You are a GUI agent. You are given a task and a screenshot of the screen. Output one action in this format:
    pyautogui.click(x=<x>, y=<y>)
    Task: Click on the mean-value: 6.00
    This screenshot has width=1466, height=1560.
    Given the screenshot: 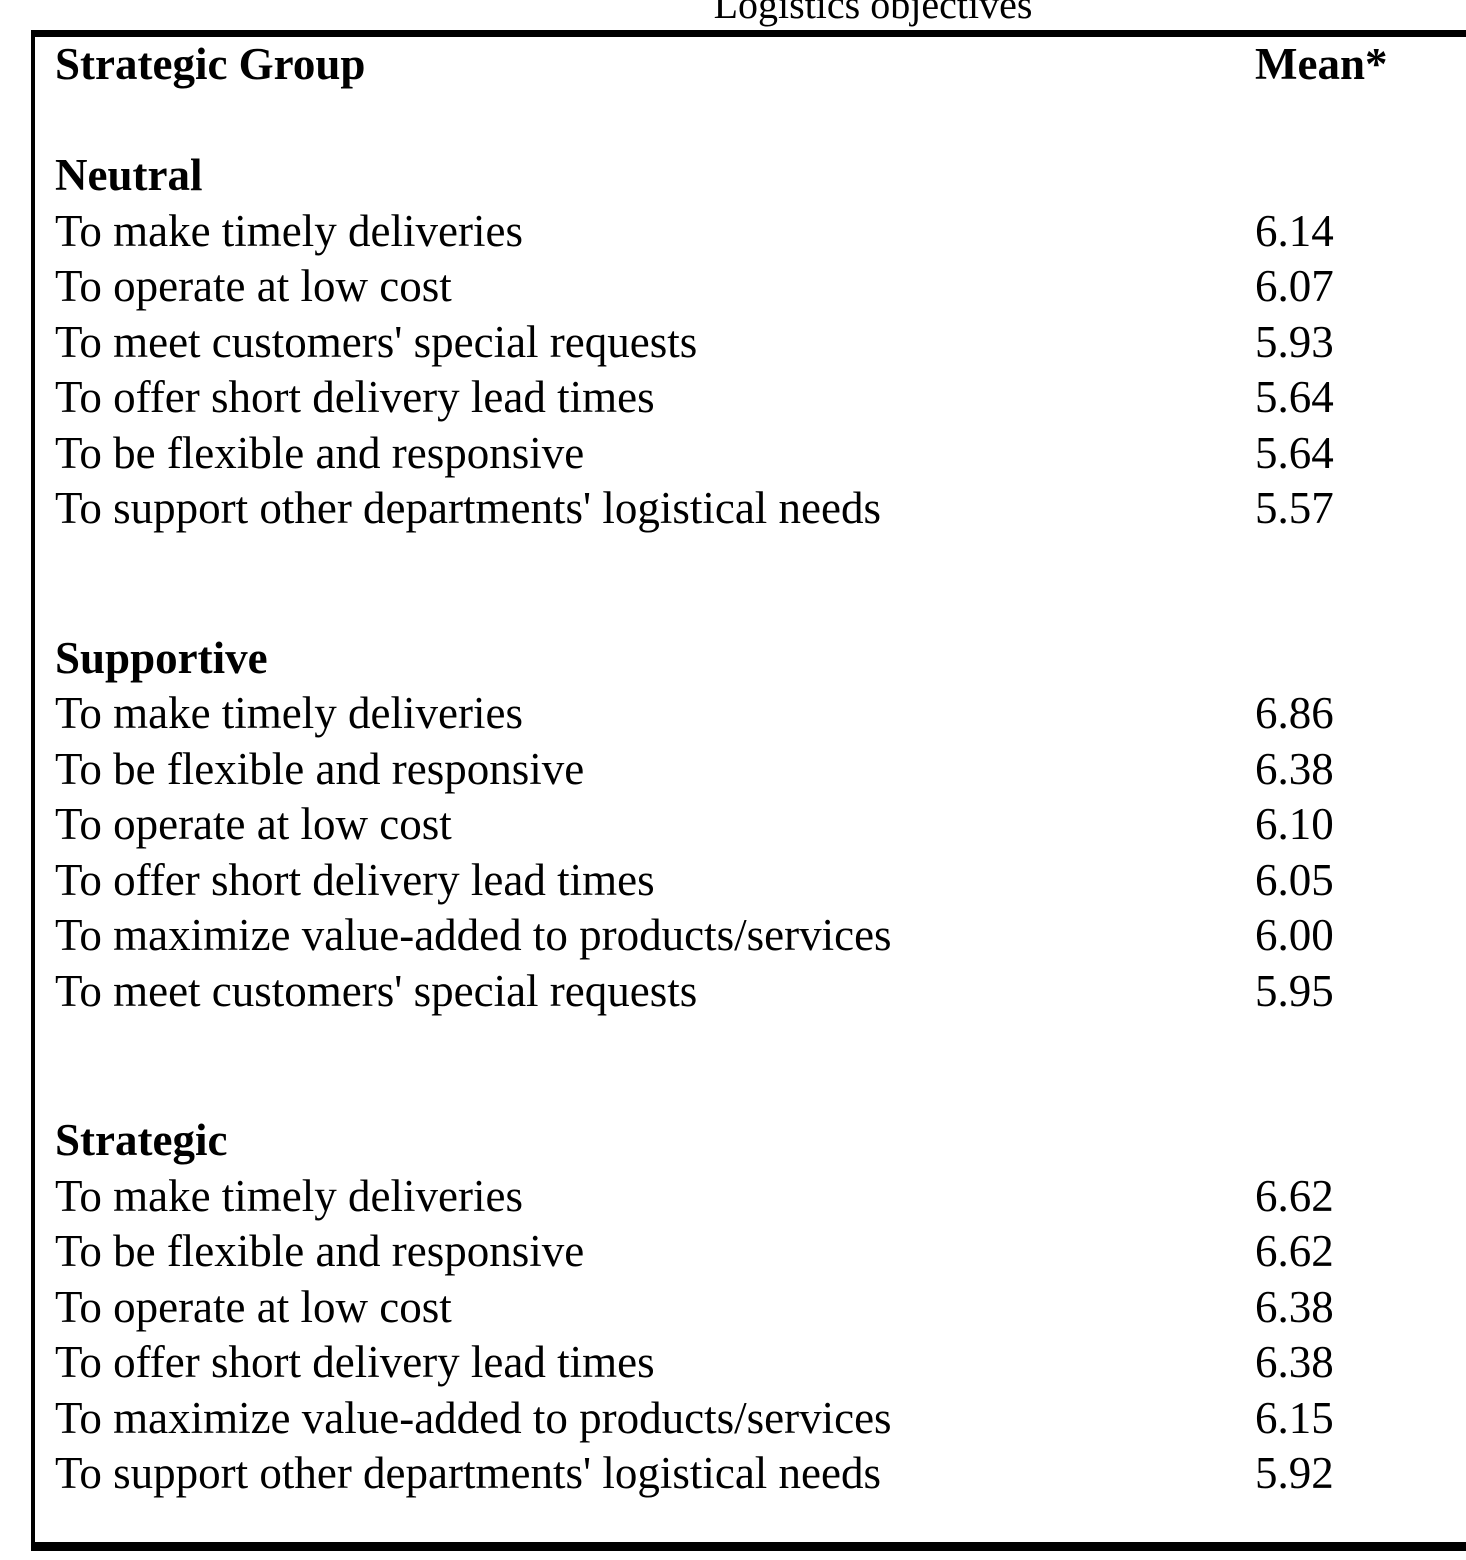 What is the action you would take?
    pyautogui.click(x=1294, y=935)
    